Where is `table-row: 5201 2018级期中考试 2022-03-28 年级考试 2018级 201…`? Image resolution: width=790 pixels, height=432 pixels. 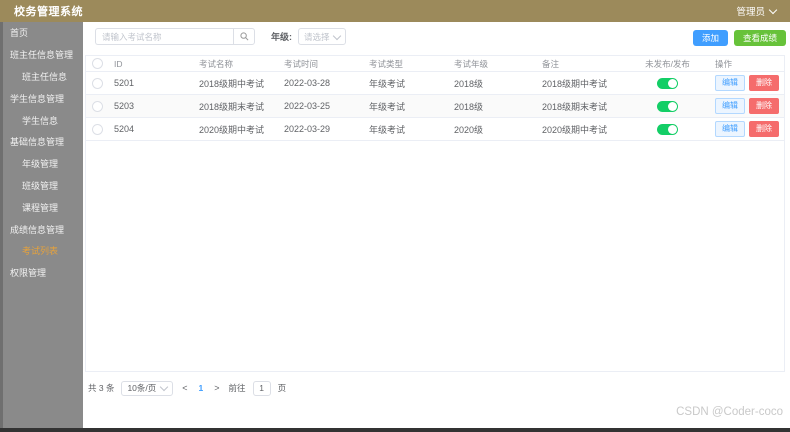
table-row: 5201 2018级期中考试 2022-03-28 年级考试 2018级 201… is located at coordinates (435, 83).